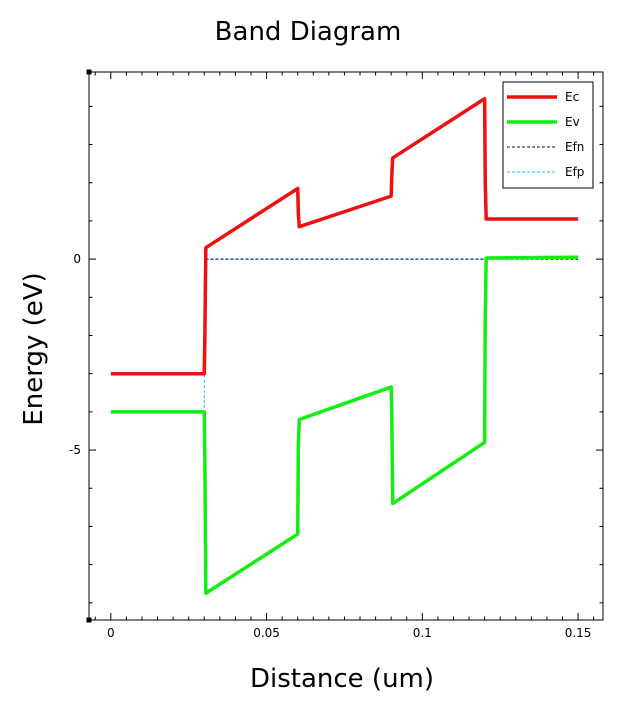 This screenshot has width=623, height=704. Describe the element at coordinates (111, 633) in the screenshot. I see `x-tick-label-0: 0` at that location.